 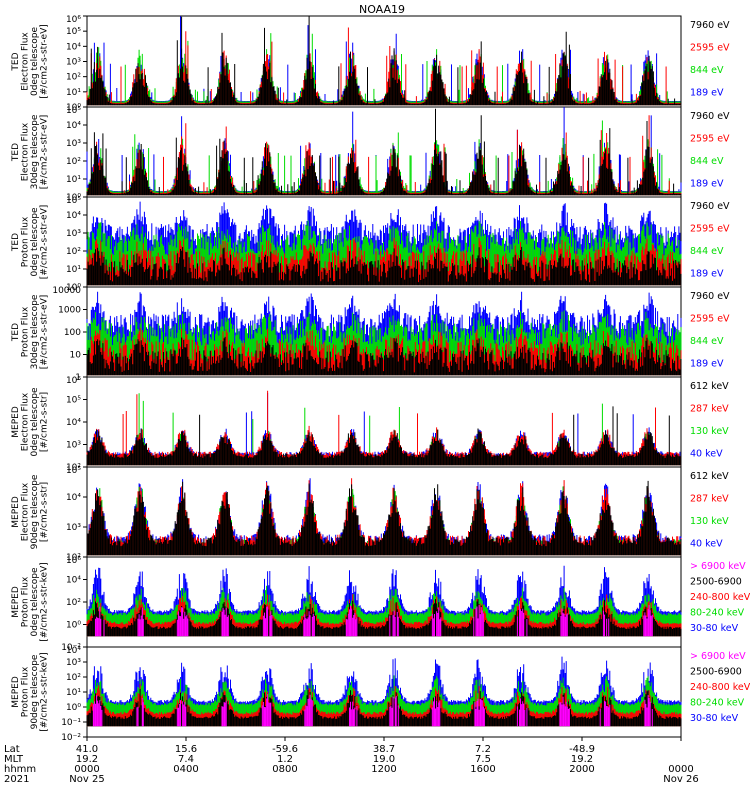 What do you see at coordinates (72, 333) in the screenshot?
I see `y-tick-label: 100` at bounding box center [72, 333].